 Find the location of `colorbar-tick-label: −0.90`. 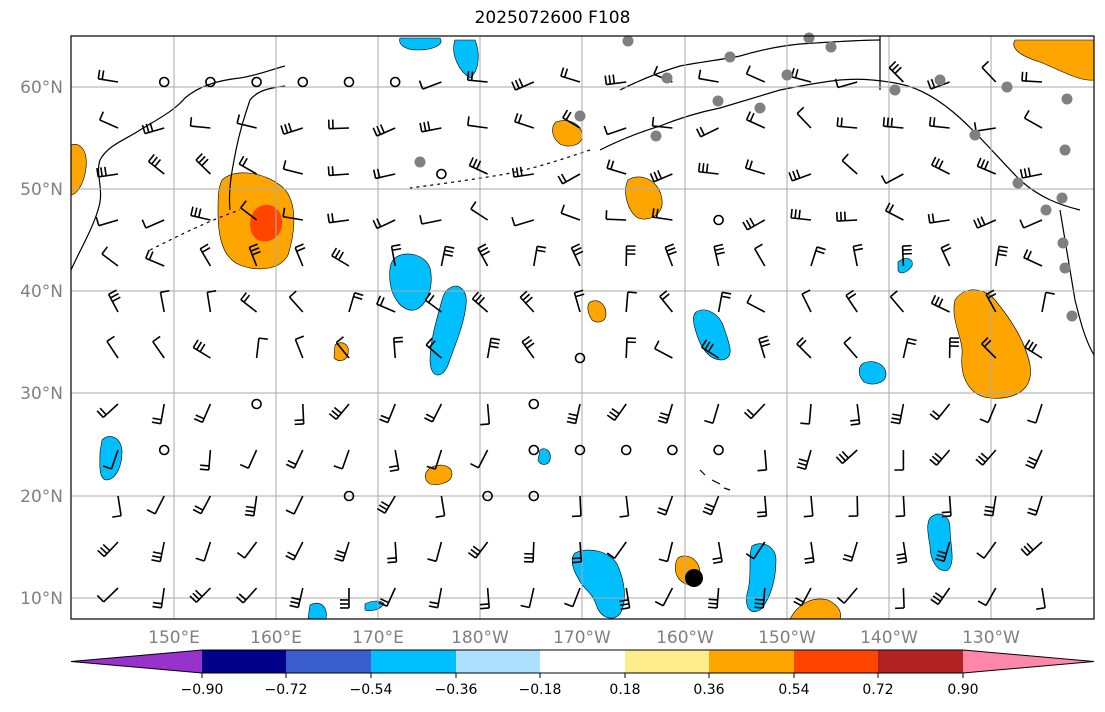

colorbar-tick-label: −0.90 is located at coordinates (202, 690).